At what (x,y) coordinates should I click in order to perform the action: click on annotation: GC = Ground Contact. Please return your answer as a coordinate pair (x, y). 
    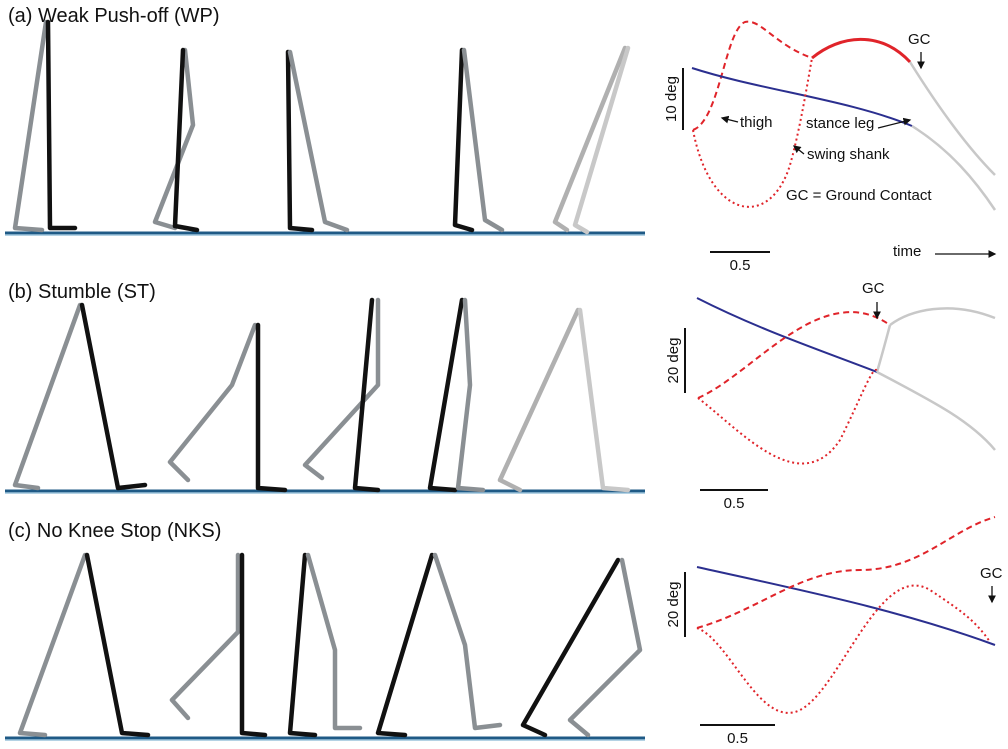
    Looking at the image, I should click on (859, 195).